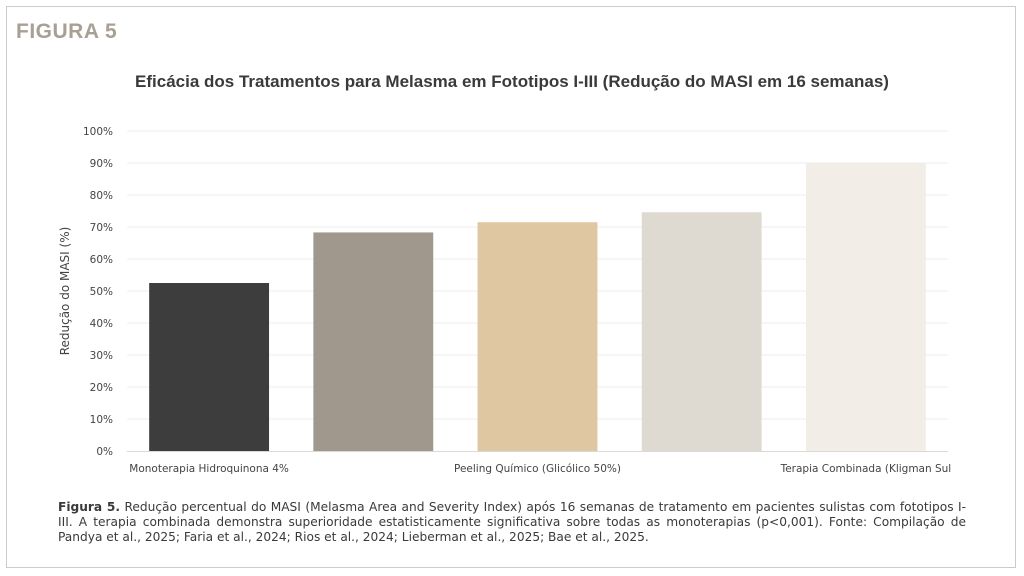 Image resolution: width=1024 pixels, height=576 pixels. I want to click on y-tick-label: 50%, so click(101, 292).